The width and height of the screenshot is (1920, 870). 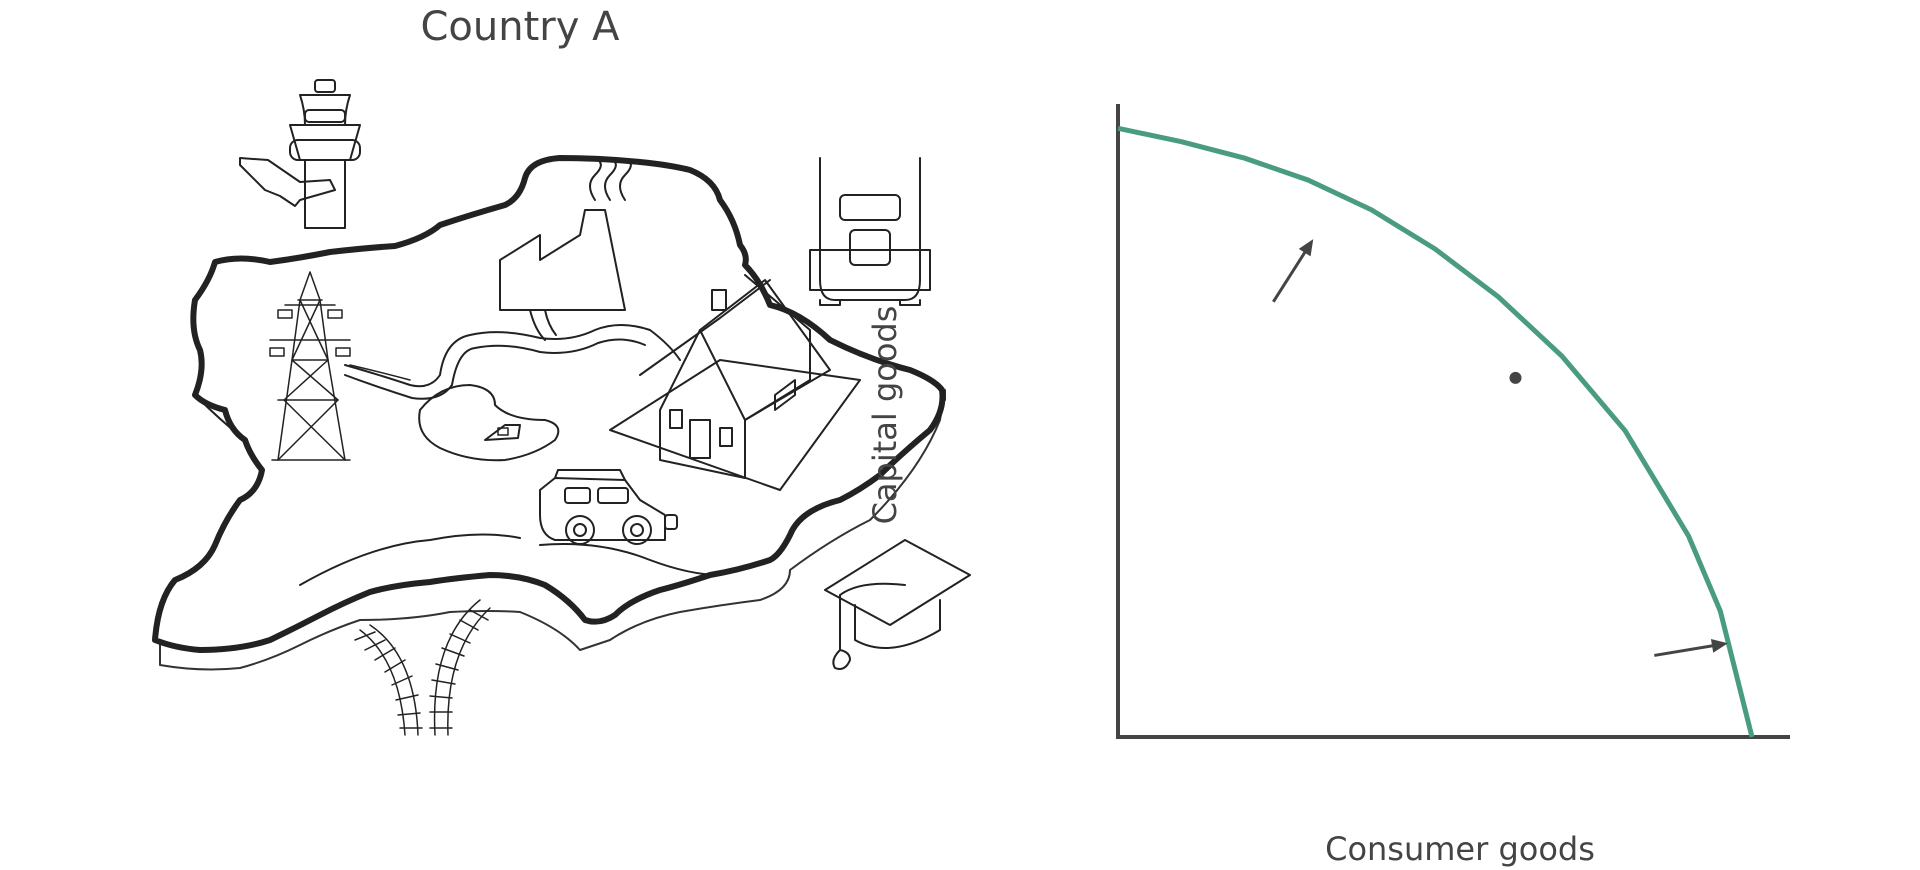 I want to click on map-title: Country A, so click(x=520, y=27).